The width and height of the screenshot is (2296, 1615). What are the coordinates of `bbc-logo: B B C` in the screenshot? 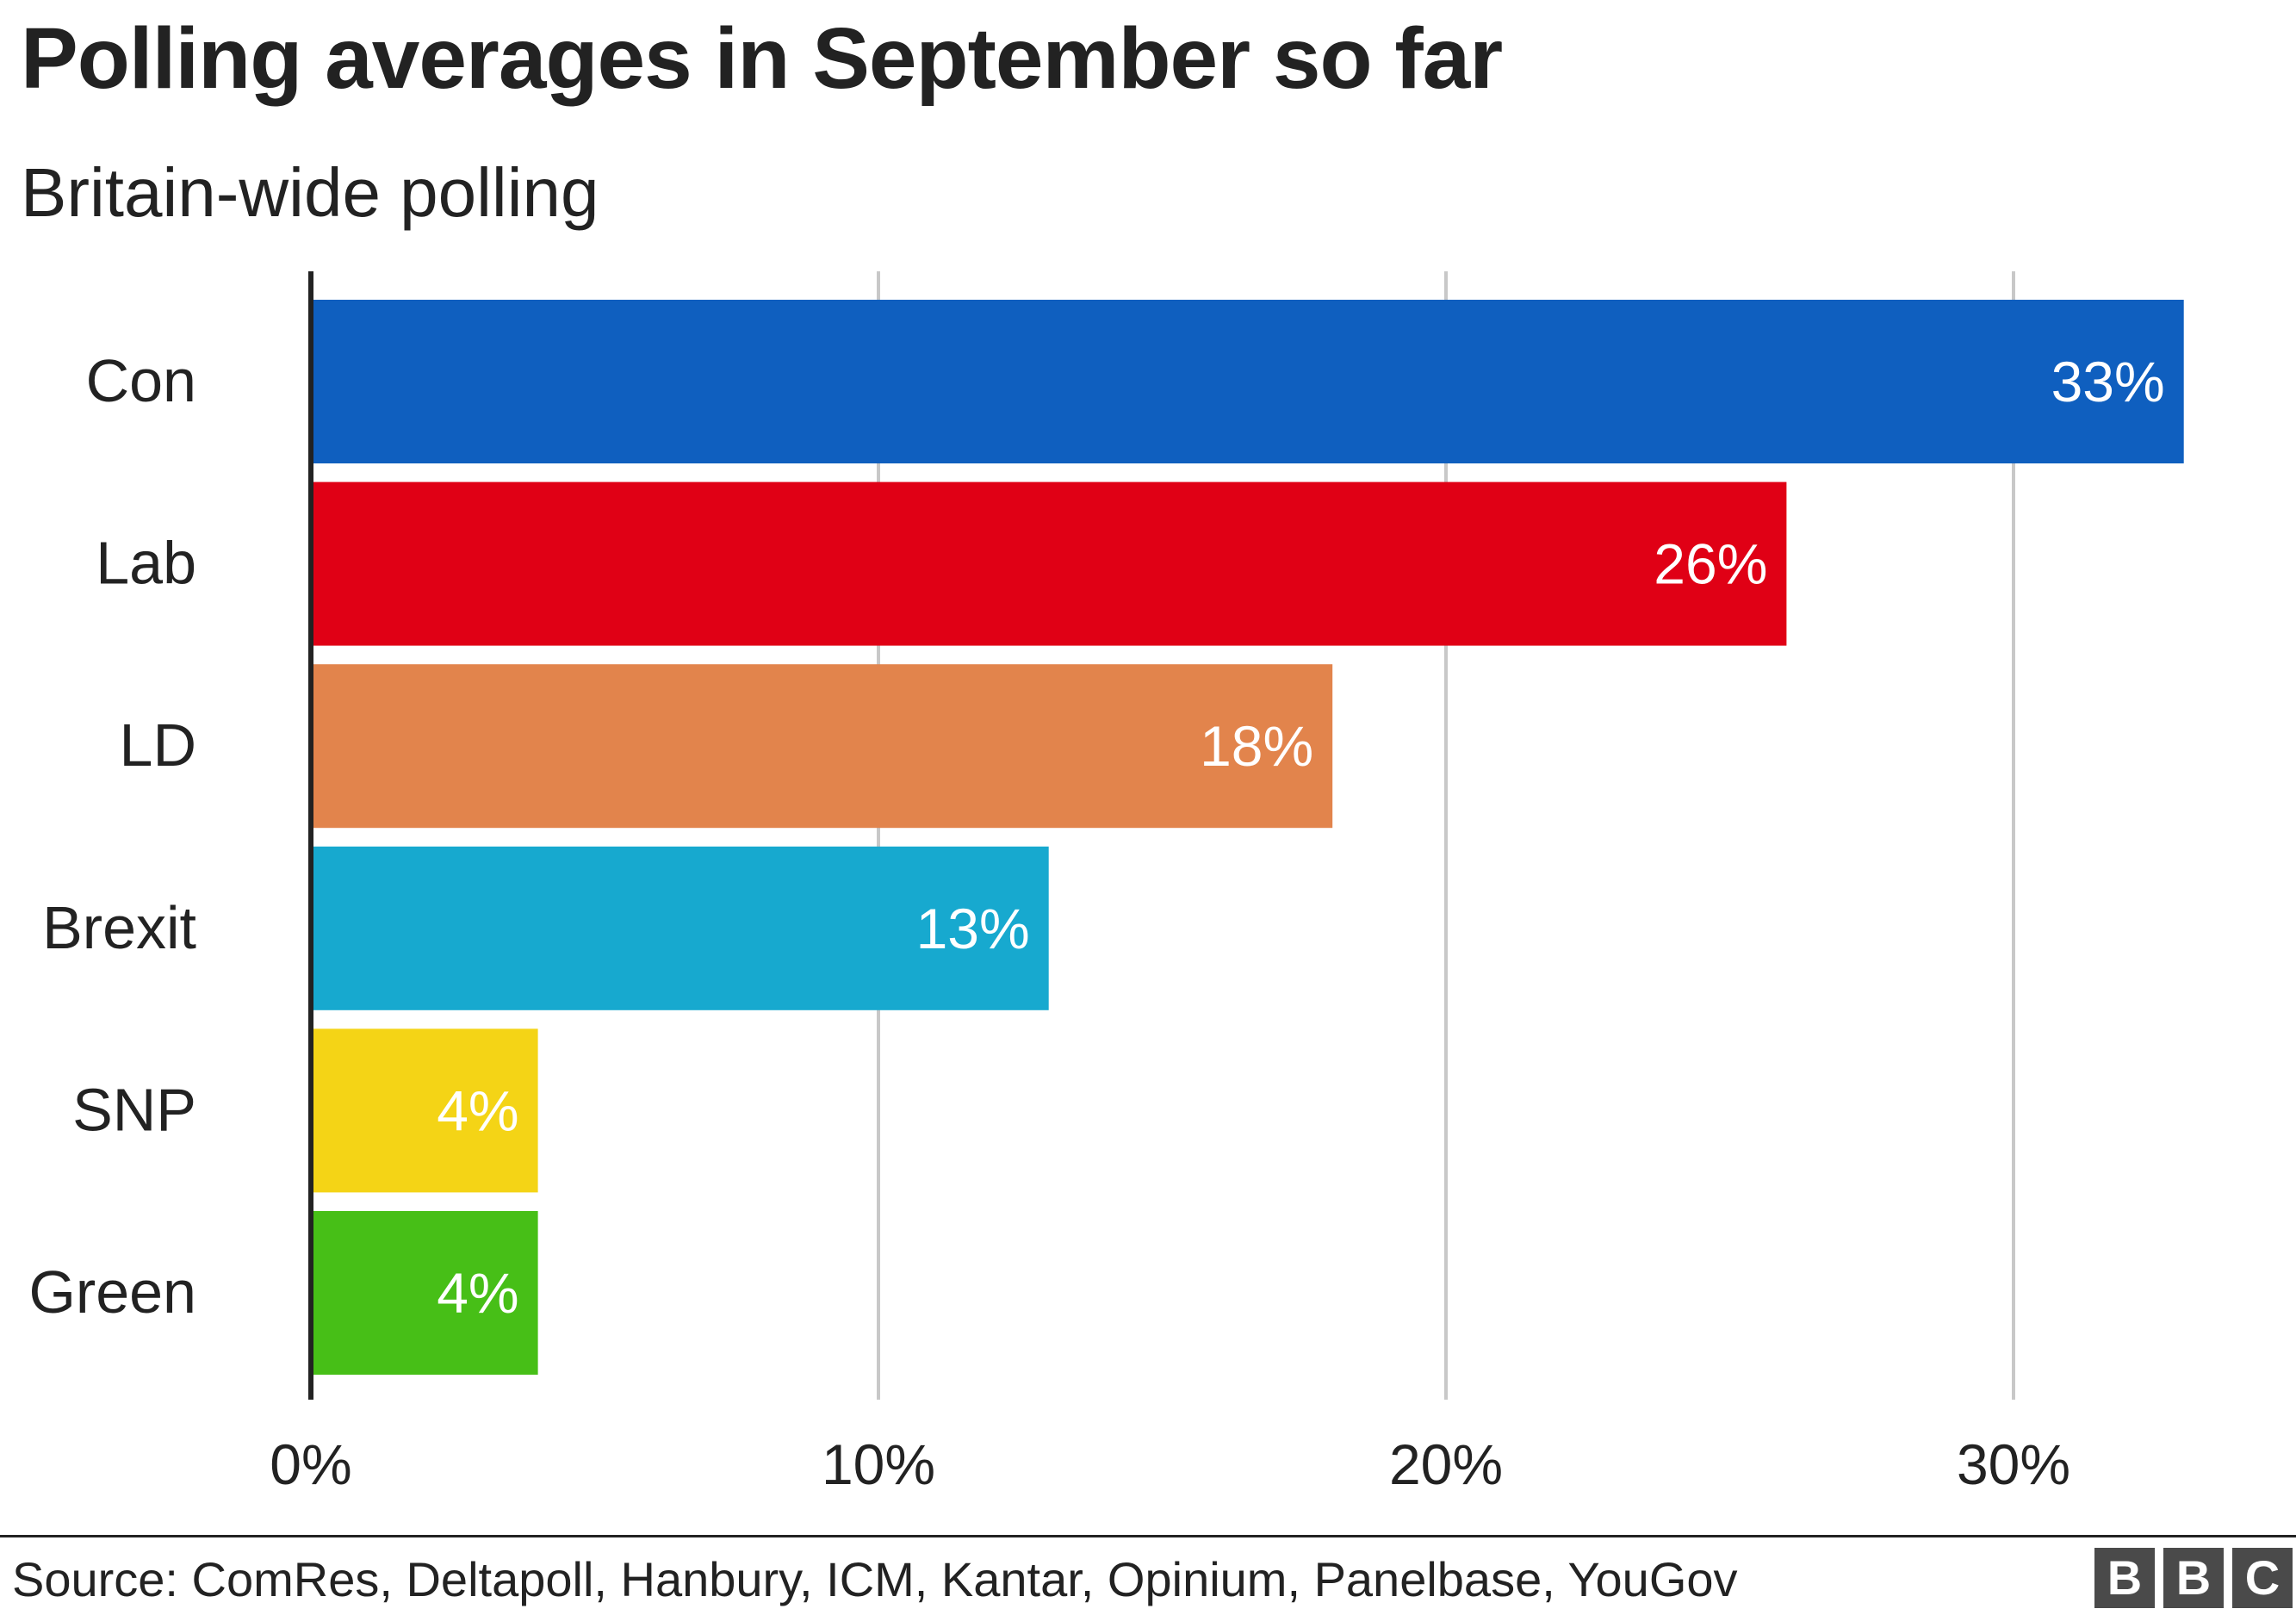 It's located at (2193, 1578).